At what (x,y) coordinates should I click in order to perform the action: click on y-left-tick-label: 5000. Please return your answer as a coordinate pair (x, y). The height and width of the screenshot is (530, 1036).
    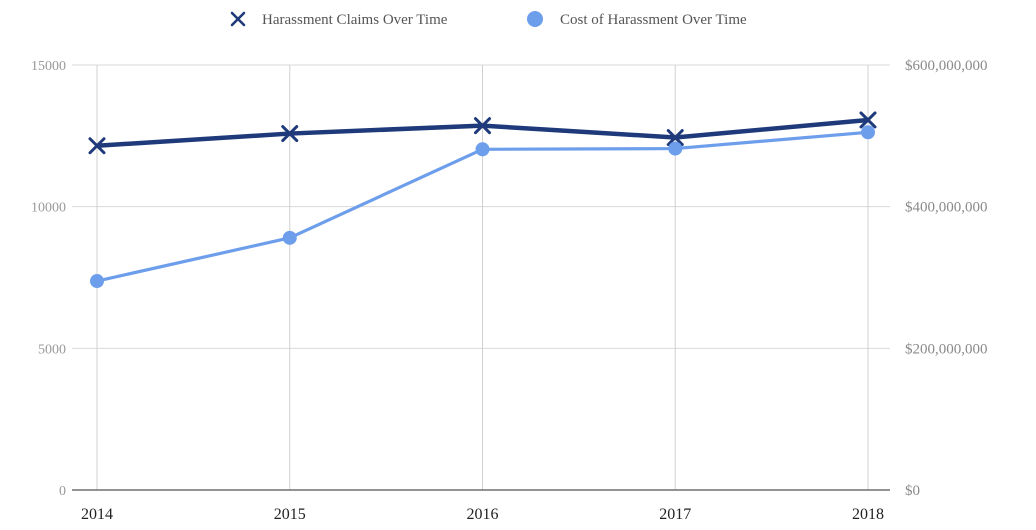
    Looking at the image, I should click on (52, 349).